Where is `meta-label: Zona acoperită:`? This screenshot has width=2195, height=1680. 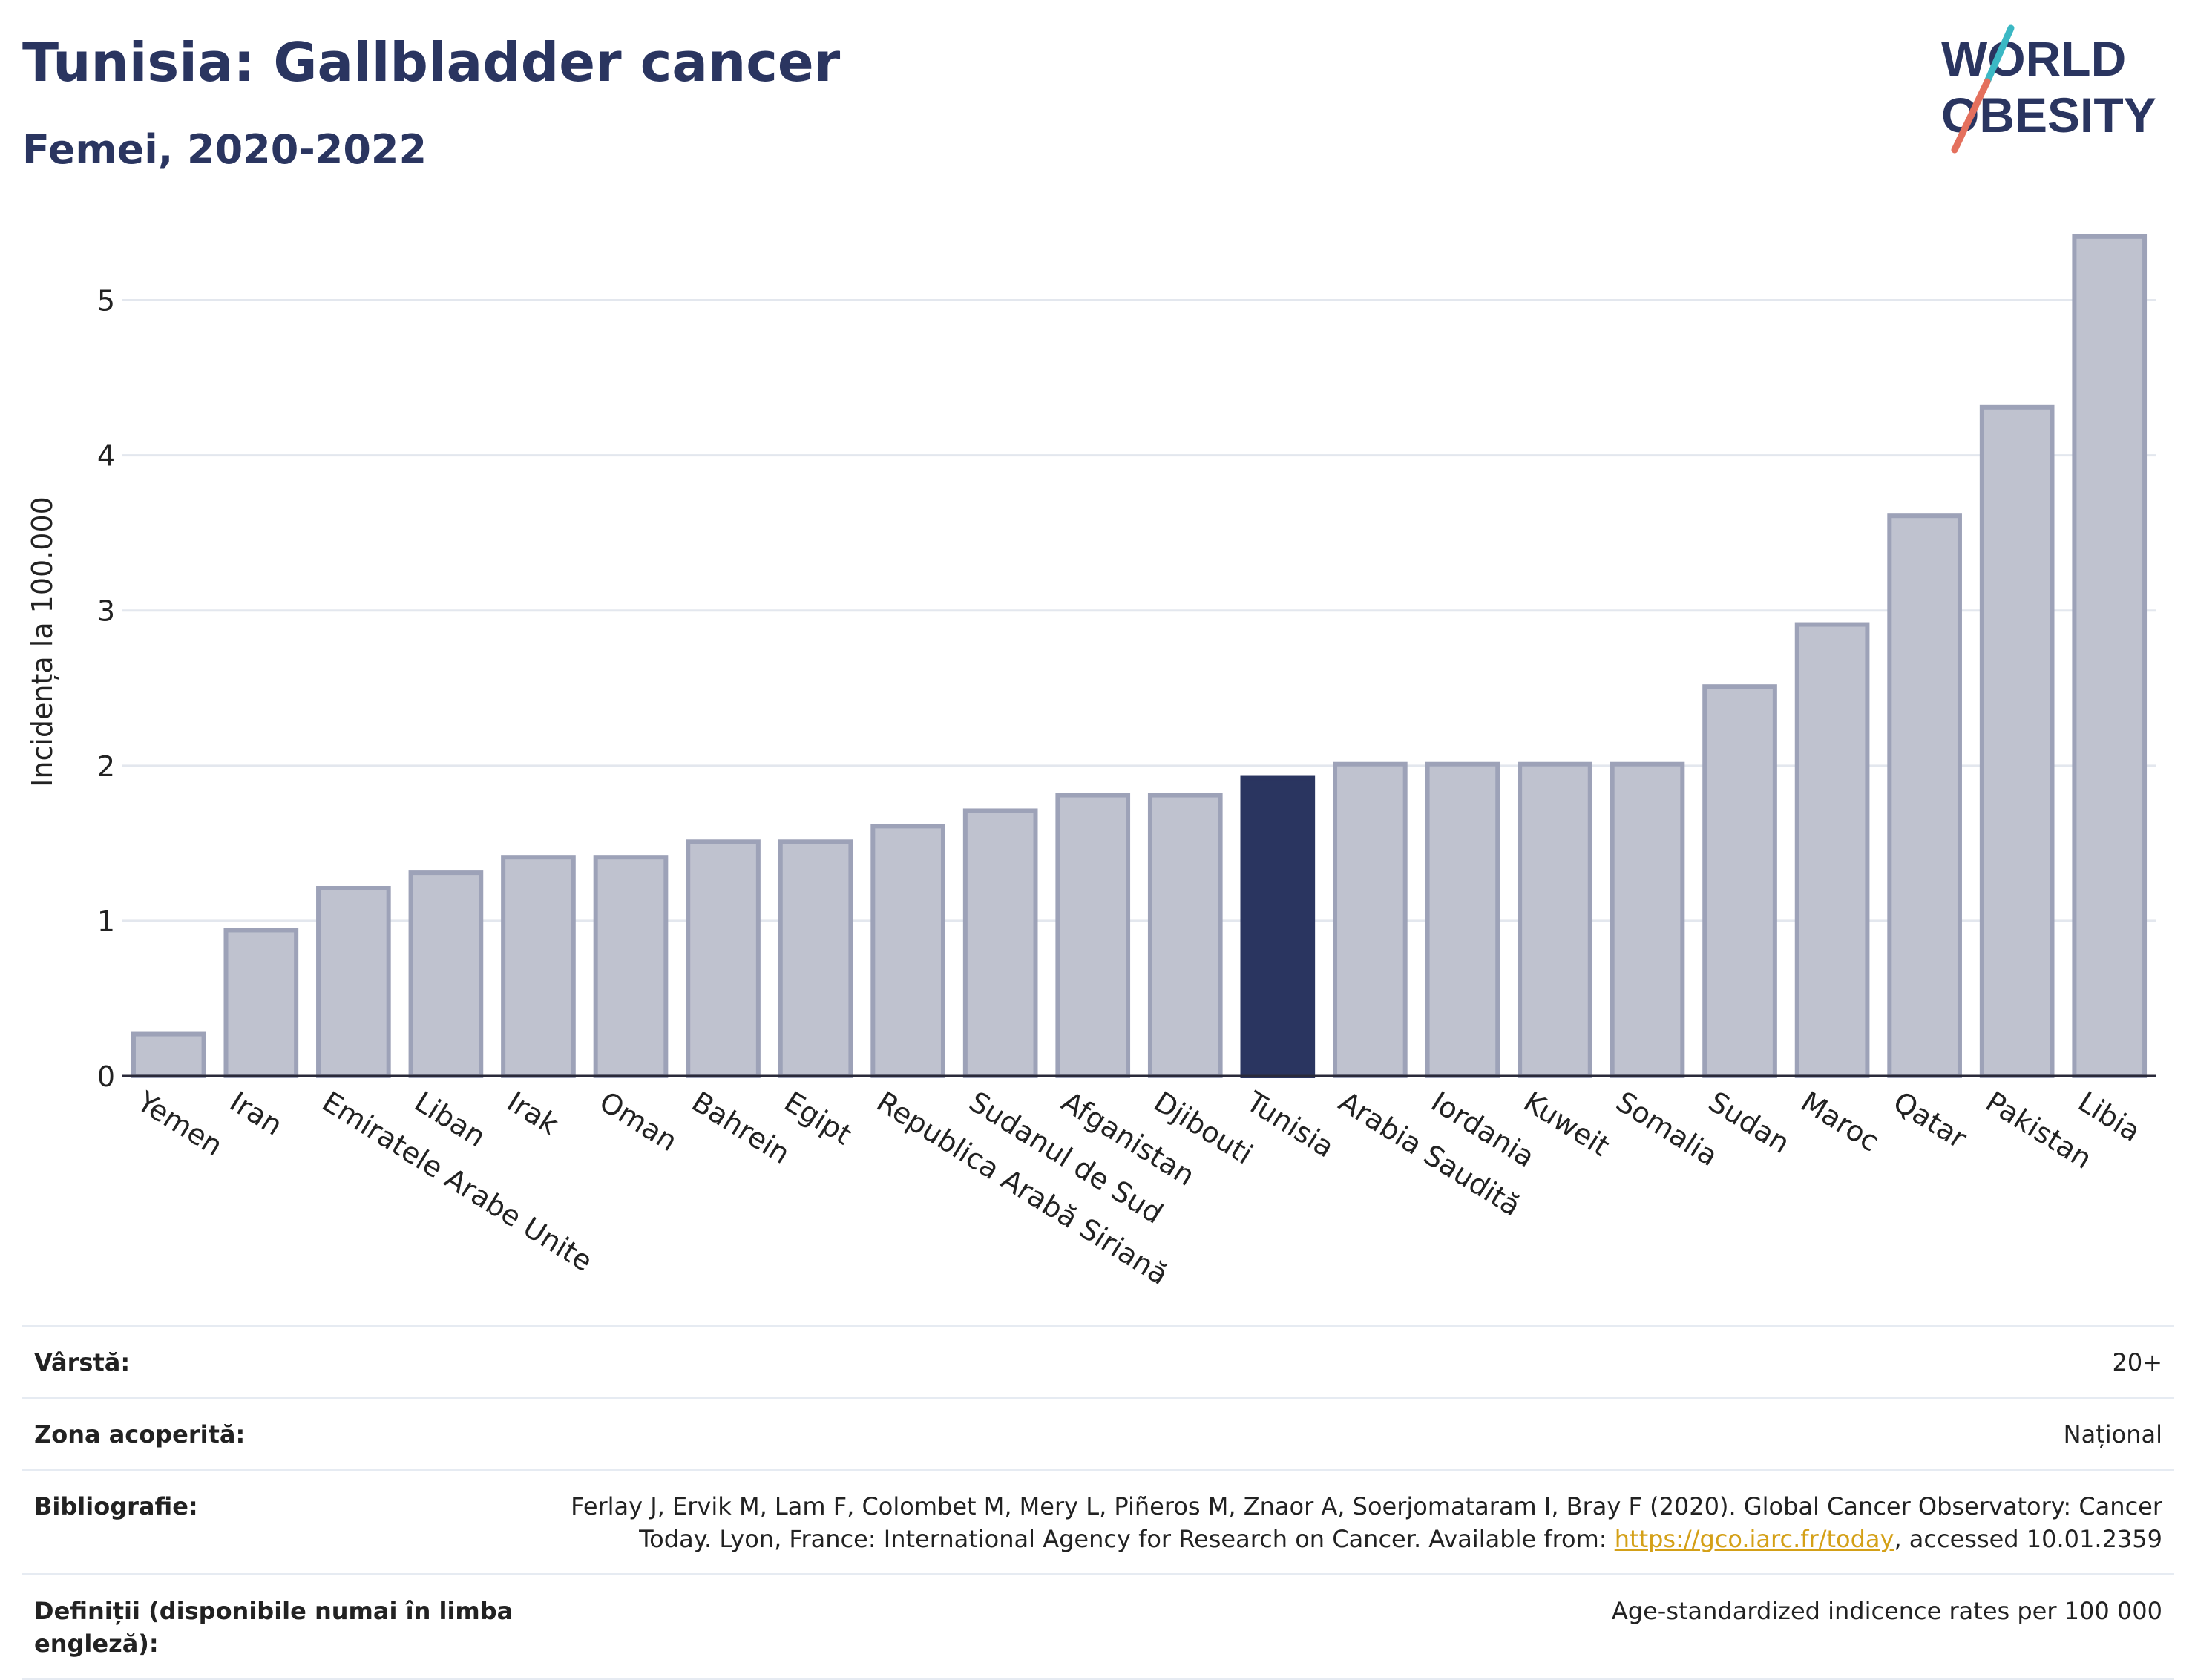
meta-label: Zona acoperită: is located at coordinates (140, 1434).